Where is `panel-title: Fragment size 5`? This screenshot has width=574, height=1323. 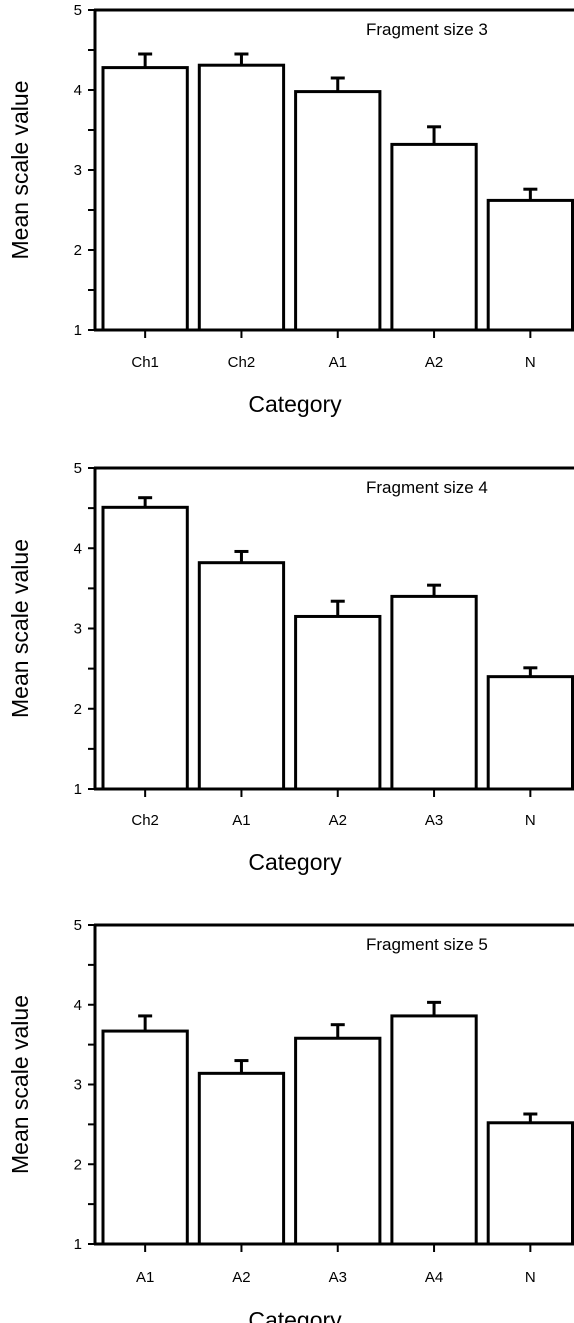
panel-title: Fragment size 5 is located at coordinates (427, 944).